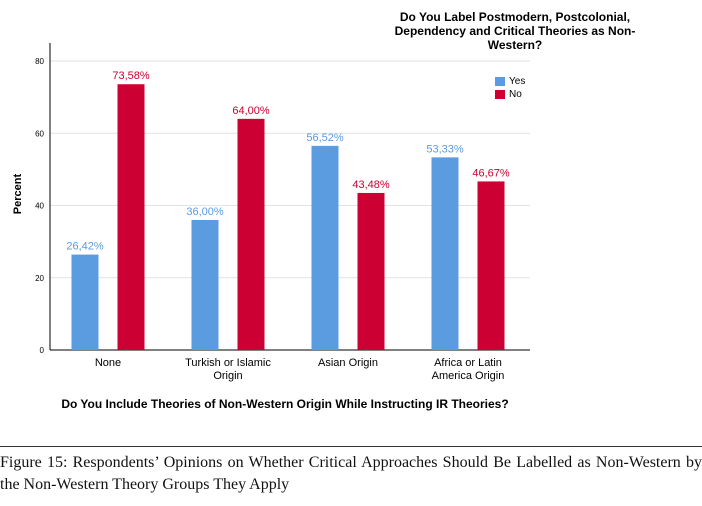  What do you see at coordinates (517, 81) in the screenshot?
I see `legend-label-yes: Yes` at bounding box center [517, 81].